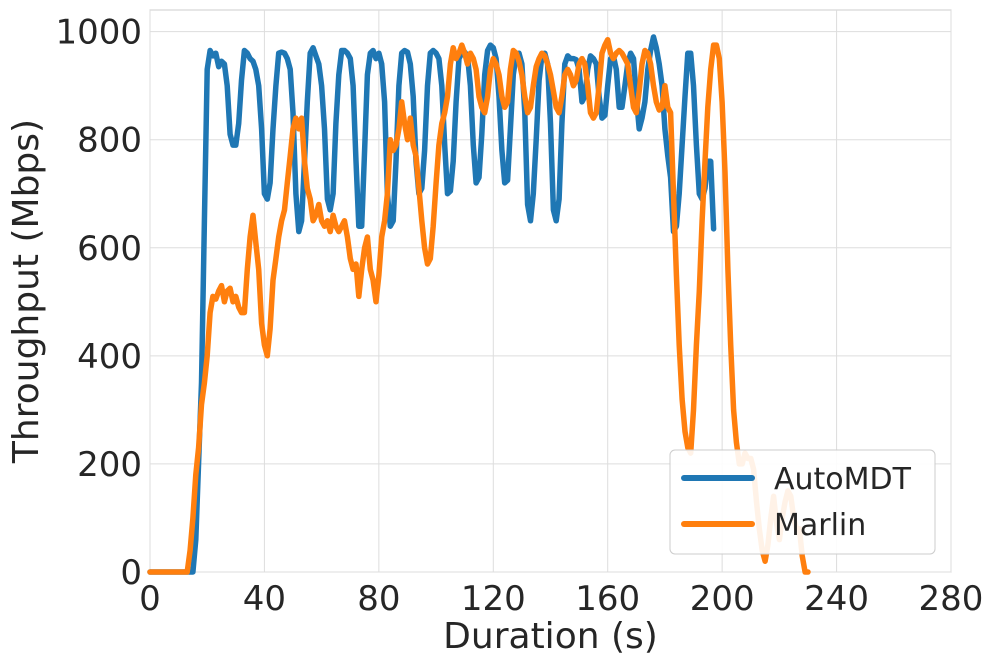 The width and height of the screenshot is (997, 664). What do you see at coordinates (843, 479) in the screenshot?
I see `legend-label-automdt: AutoMDT` at bounding box center [843, 479].